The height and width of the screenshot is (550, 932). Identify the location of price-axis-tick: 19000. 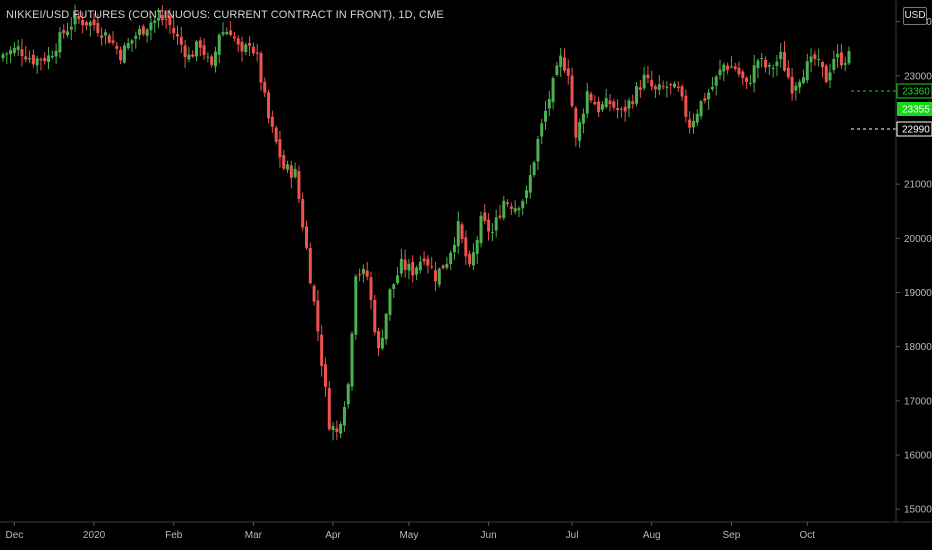
(918, 293).